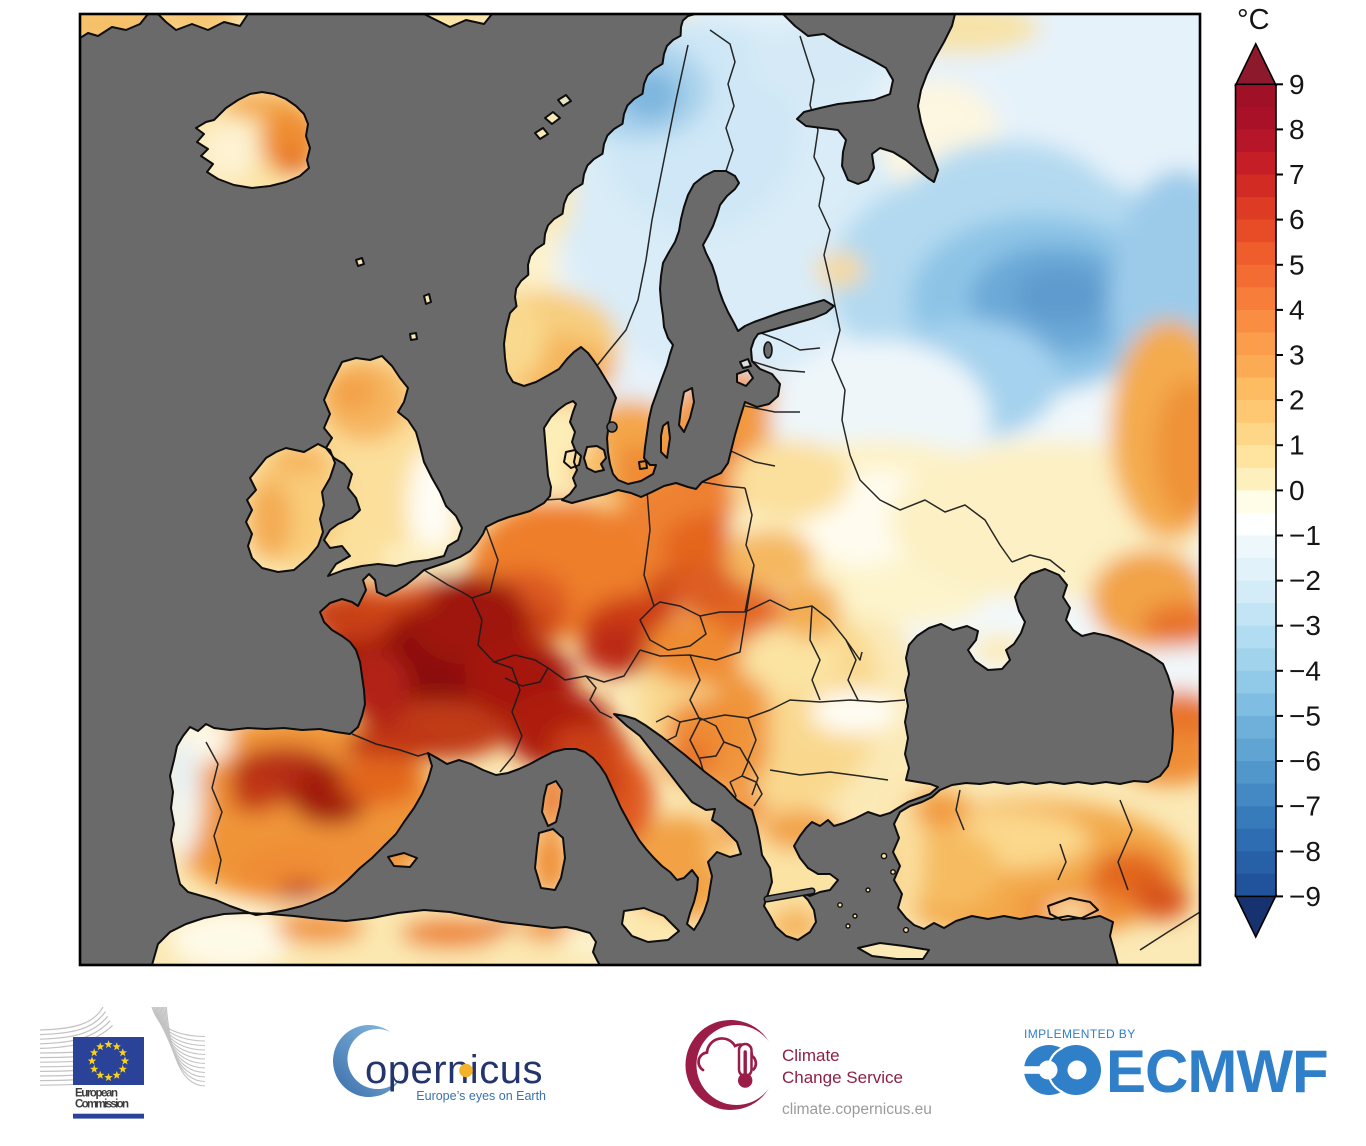 The height and width of the screenshot is (1146, 1366). What do you see at coordinates (1297, 355) in the screenshot?
I see `svg-text: 3` at bounding box center [1297, 355].